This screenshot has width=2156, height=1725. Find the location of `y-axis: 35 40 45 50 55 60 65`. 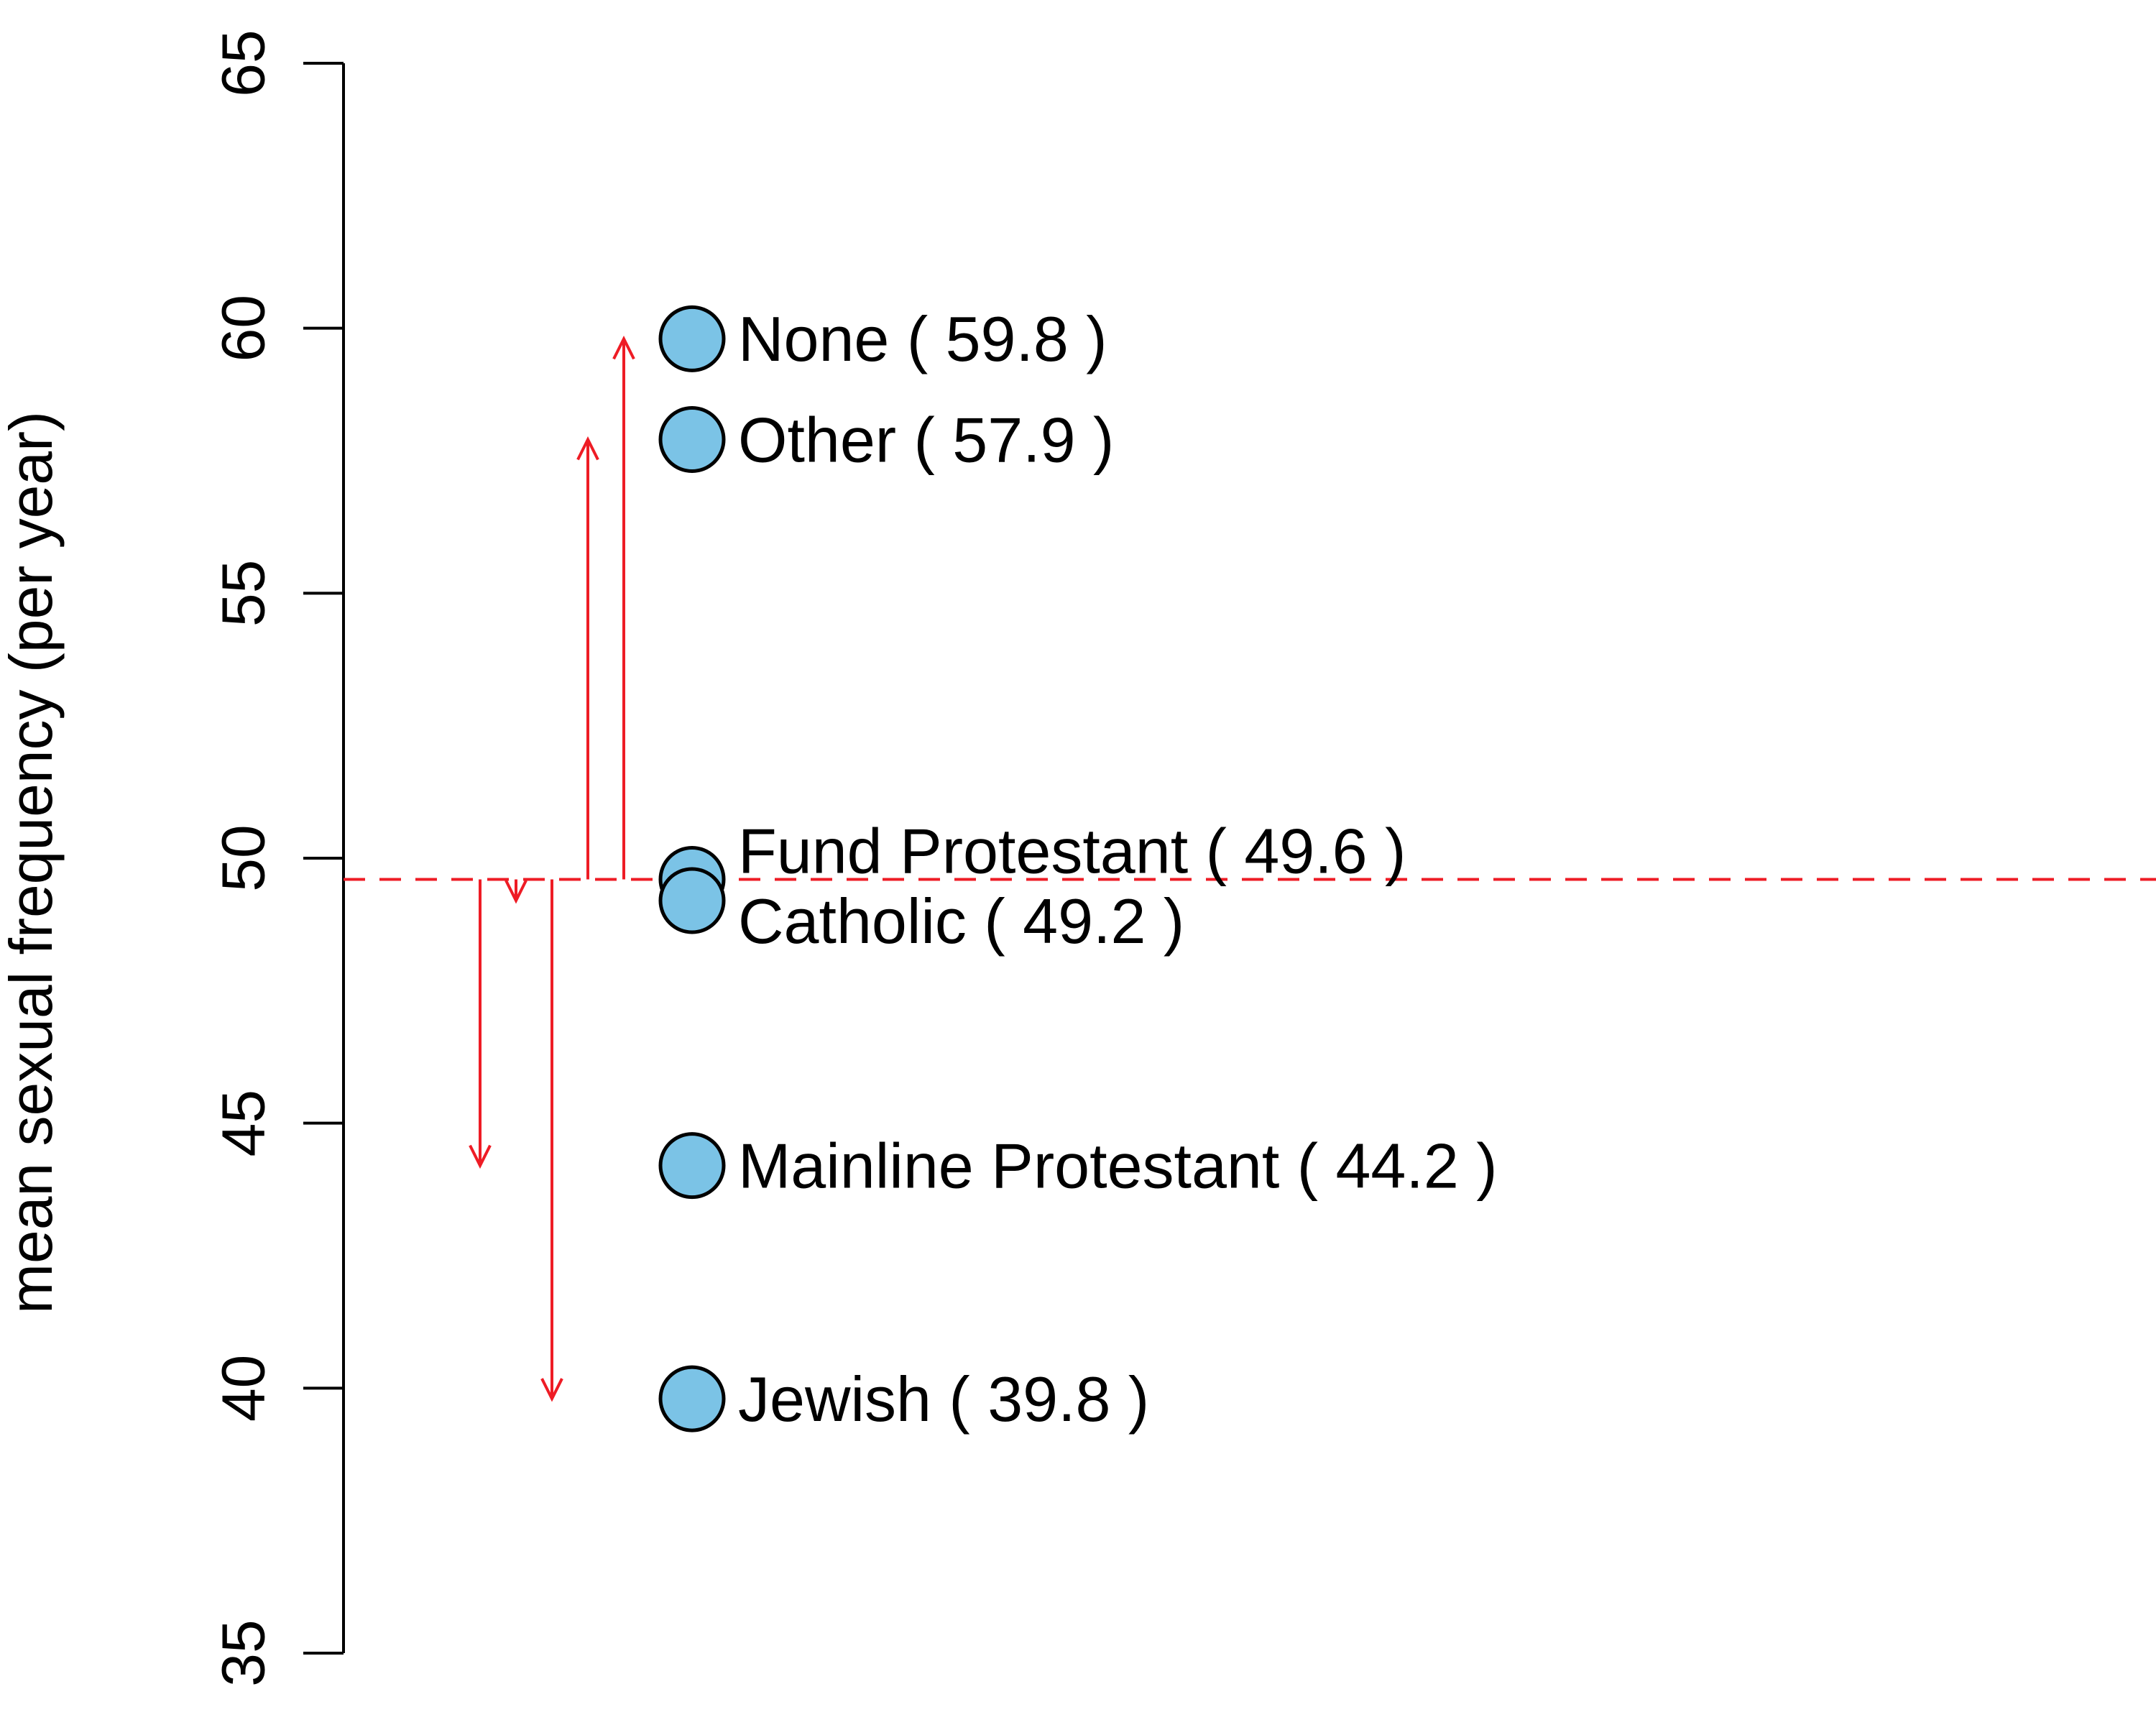

y-axis: 35 40 45 50 55 60 65 is located at coordinates (277, 858).